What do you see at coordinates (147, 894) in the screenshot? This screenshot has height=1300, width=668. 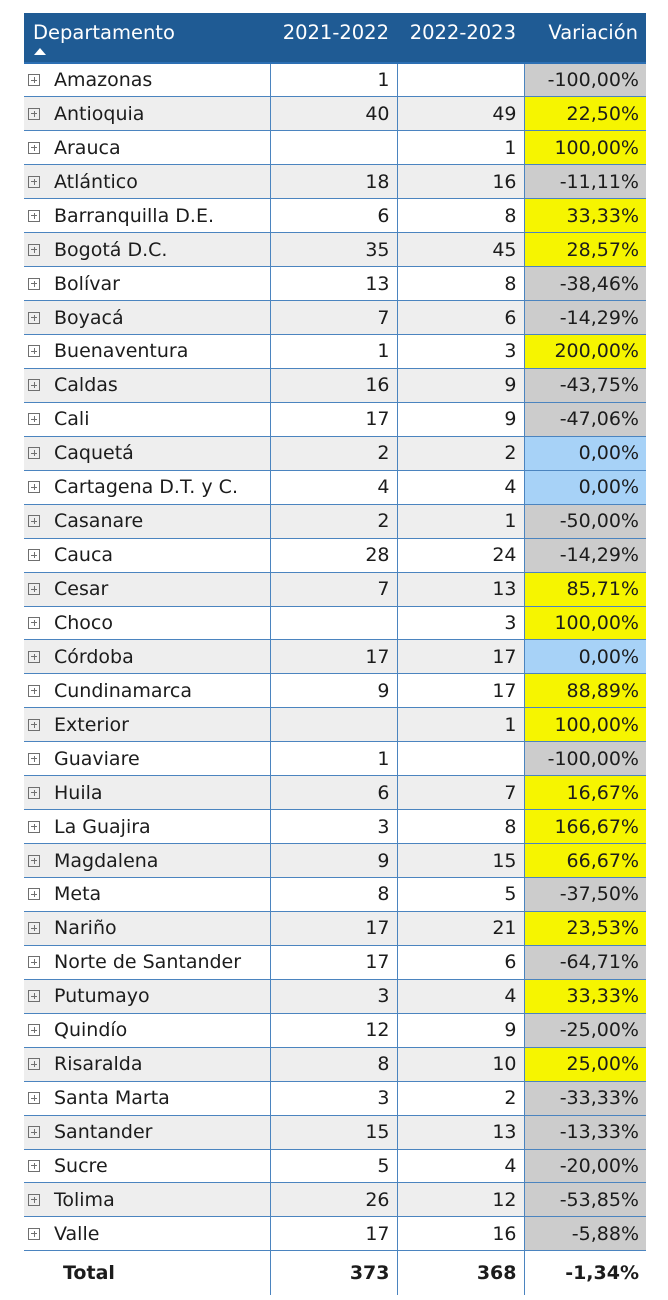 I see `departamento-cell: Meta` at bounding box center [147, 894].